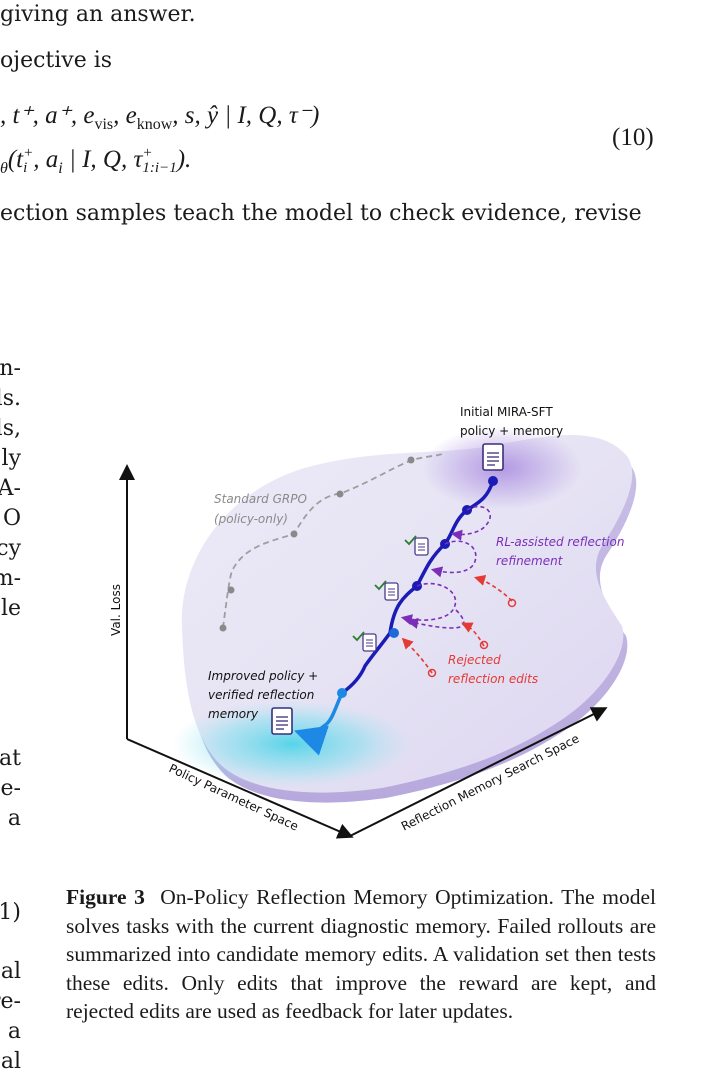 This screenshot has width=723, height=1077. Describe the element at coordinates (159, 168) in the screenshot. I see `eq-sub-range: 1:i−1` at that location.